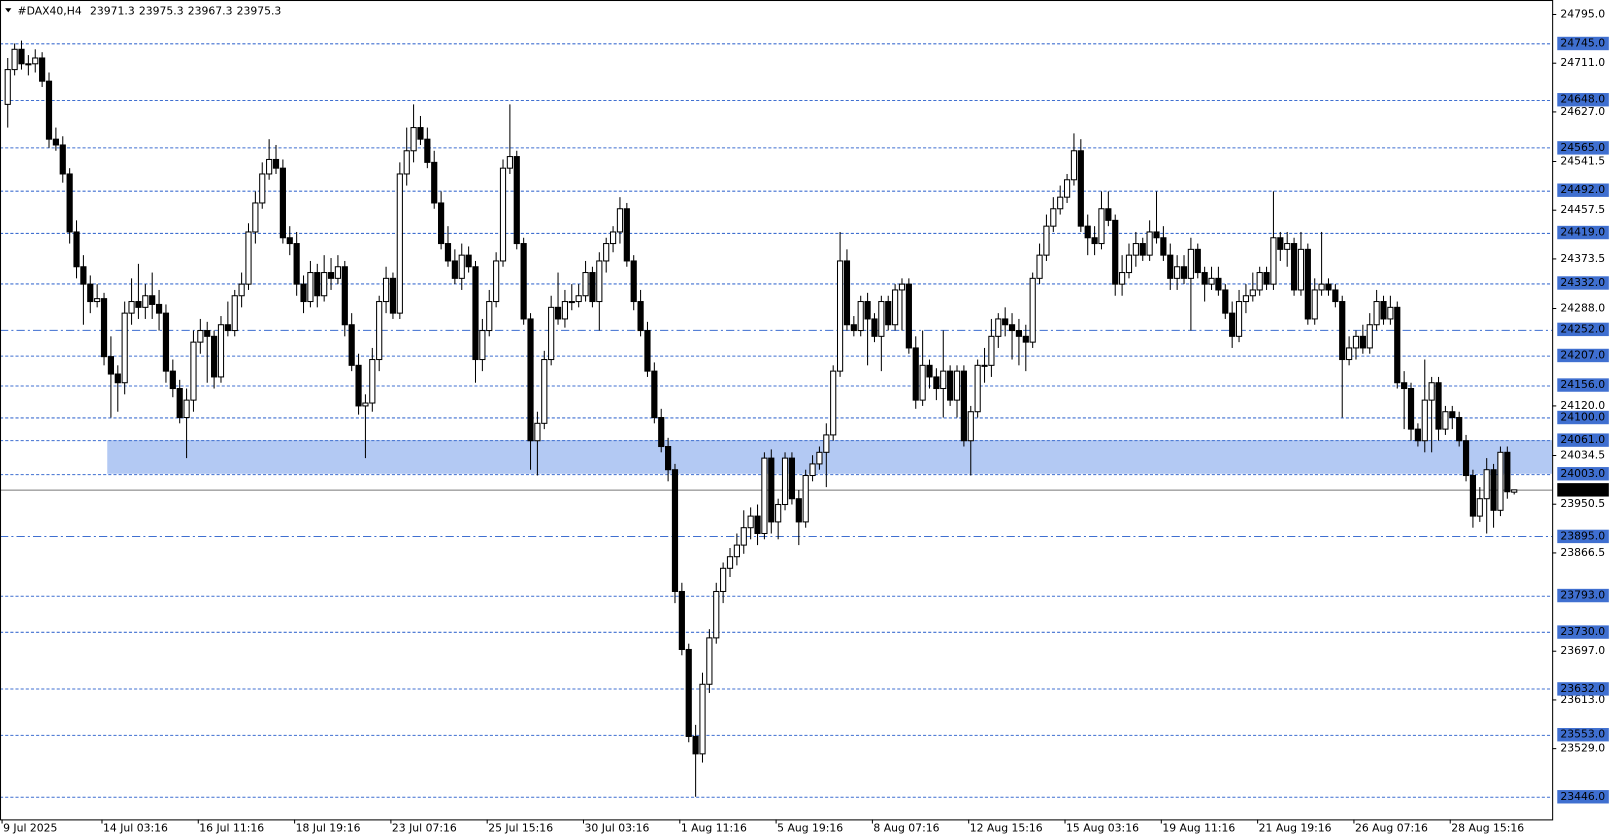 Image resolution: width=1614 pixels, height=840 pixels. I want to click on chart-header: #DAX40,H4 23971.3 23975.3 23967.3 23975.3, so click(150, 10).